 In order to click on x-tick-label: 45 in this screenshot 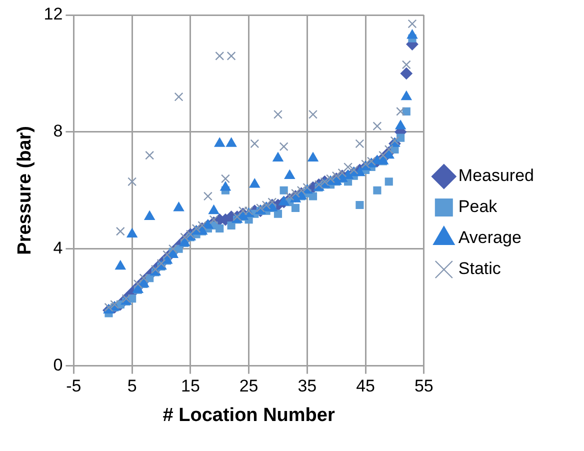, I will do `click(365, 386)`.